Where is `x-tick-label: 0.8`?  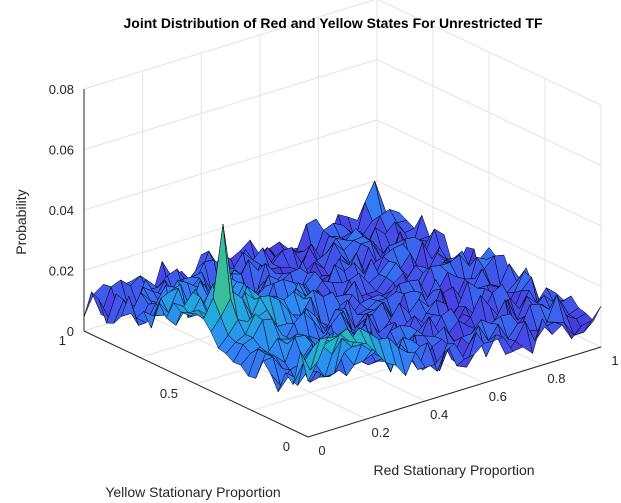
x-tick-label: 0.8 is located at coordinates (556, 378).